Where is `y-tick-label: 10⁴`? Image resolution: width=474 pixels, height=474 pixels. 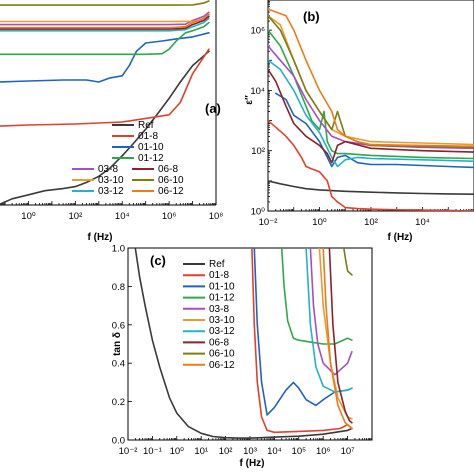
y-tick-label: 10⁴ is located at coordinates (257, 91).